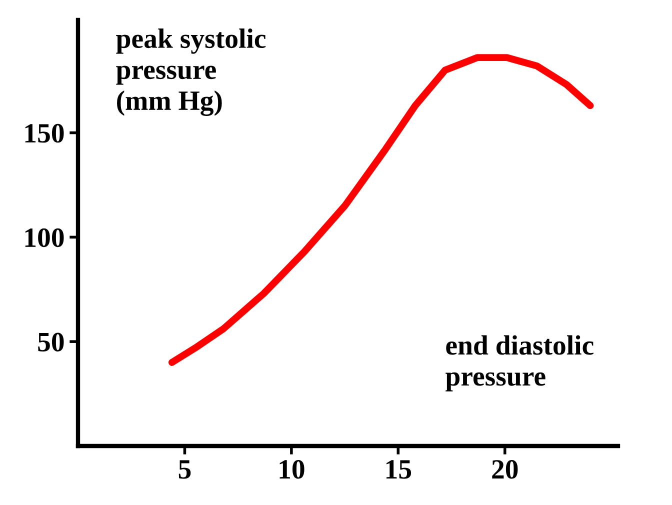 This screenshot has width=672, height=505. What do you see at coordinates (184, 469) in the screenshot?
I see `x-tick-label: 5` at bounding box center [184, 469].